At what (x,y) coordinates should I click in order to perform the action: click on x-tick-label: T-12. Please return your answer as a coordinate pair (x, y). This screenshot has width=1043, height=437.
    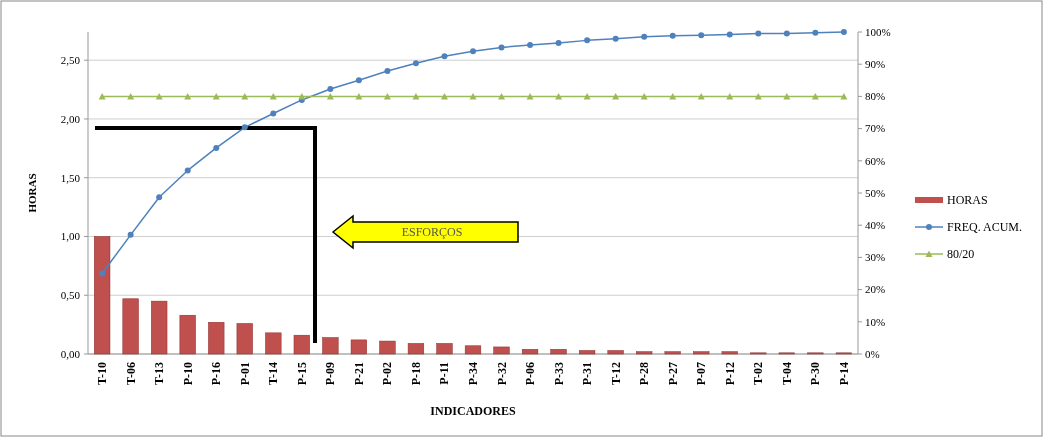
    Looking at the image, I should click on (615, 373).